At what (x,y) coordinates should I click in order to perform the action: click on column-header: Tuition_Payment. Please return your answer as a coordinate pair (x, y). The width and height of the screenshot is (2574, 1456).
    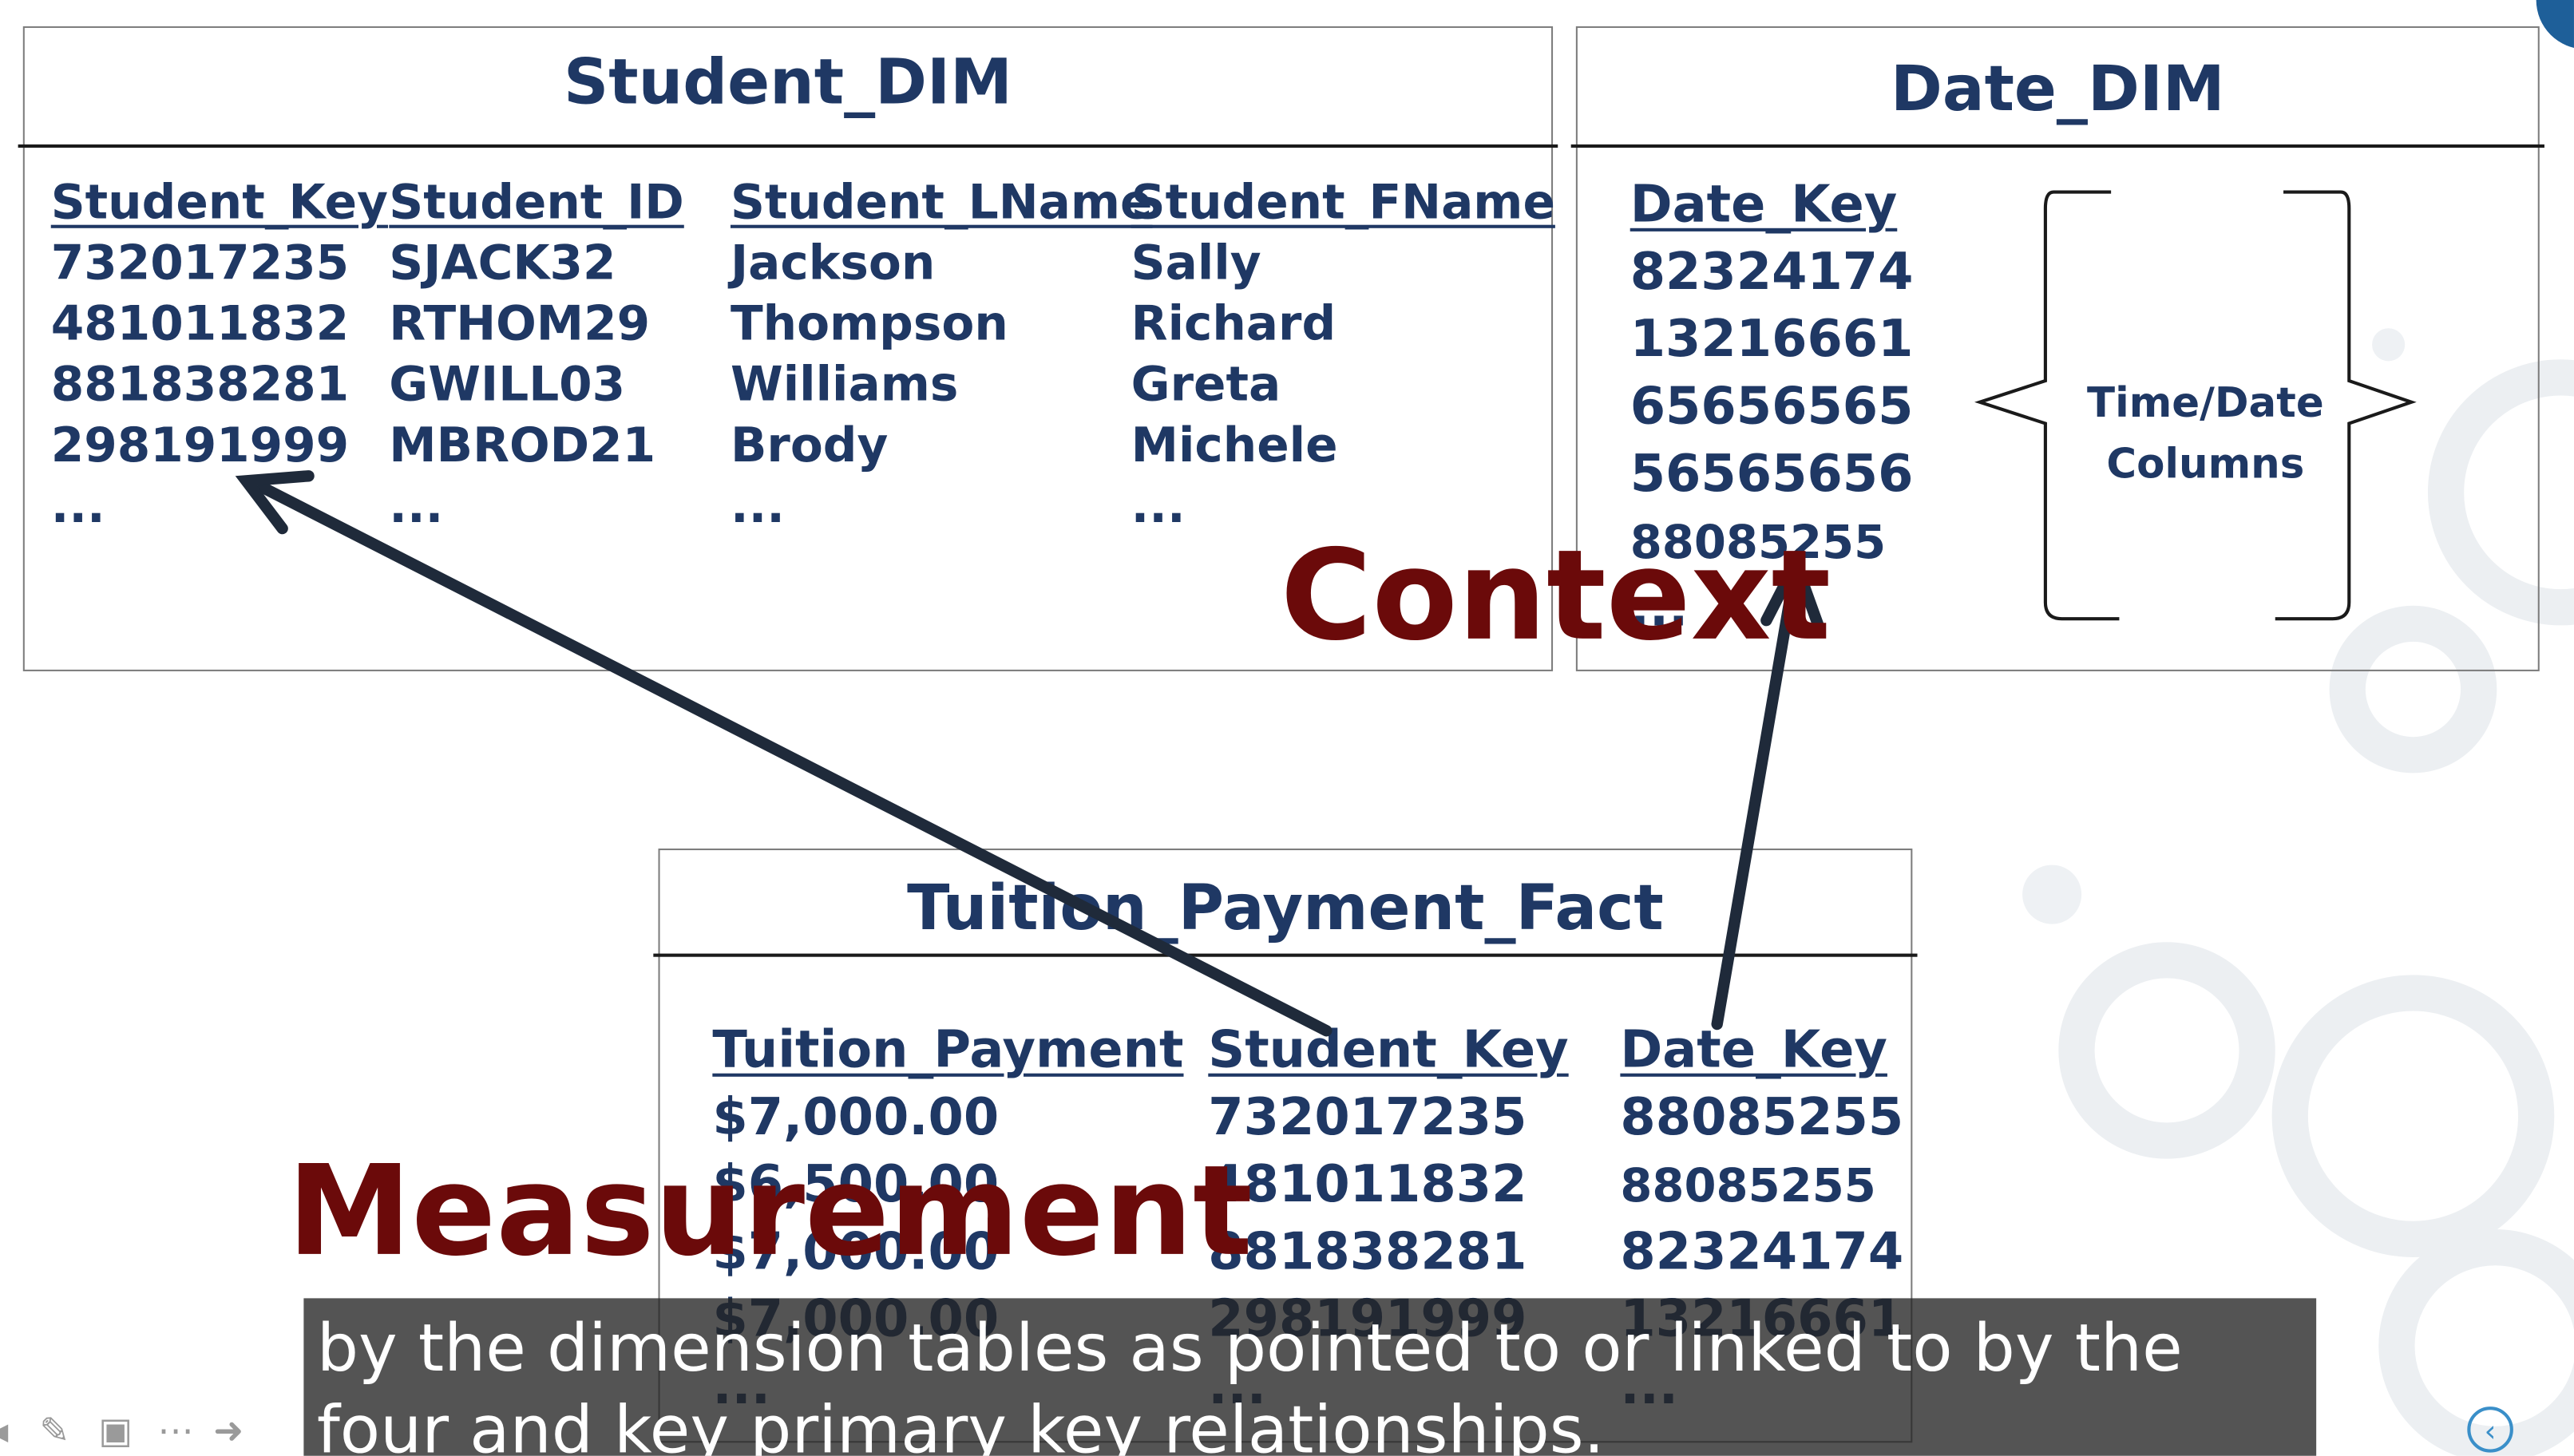
    Looking at the image, I should click on (948, 1050).